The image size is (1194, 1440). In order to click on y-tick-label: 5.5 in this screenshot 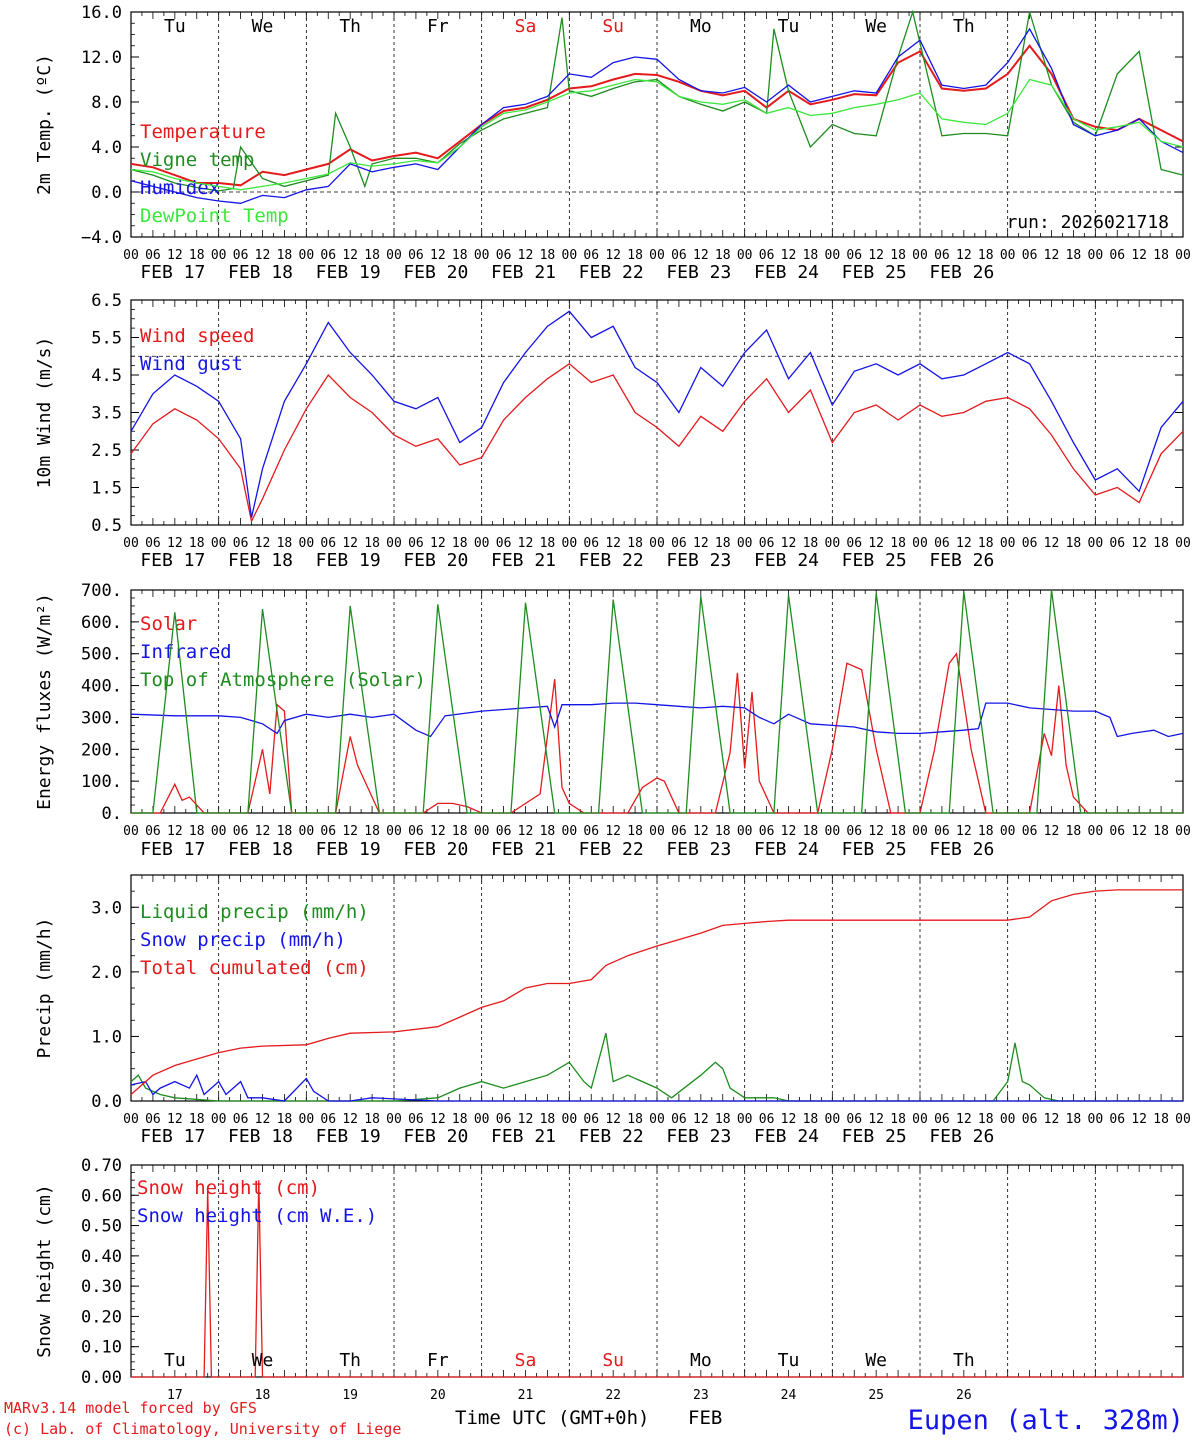, I will do `click(106, 339)`.